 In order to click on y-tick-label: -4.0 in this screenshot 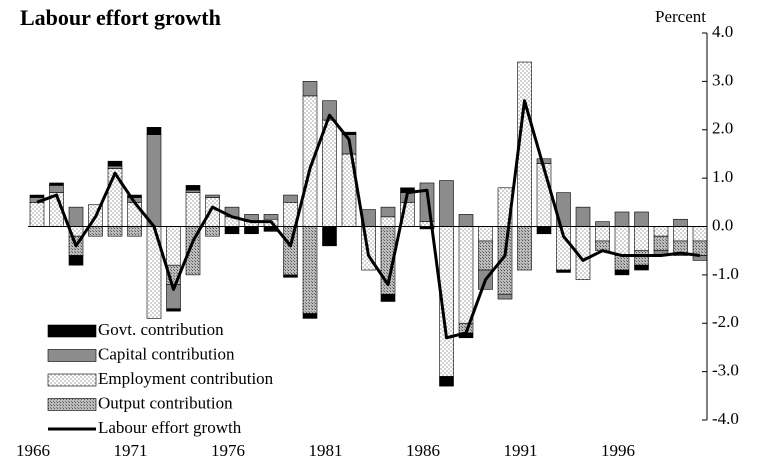, I will do `click(725, 418)`.